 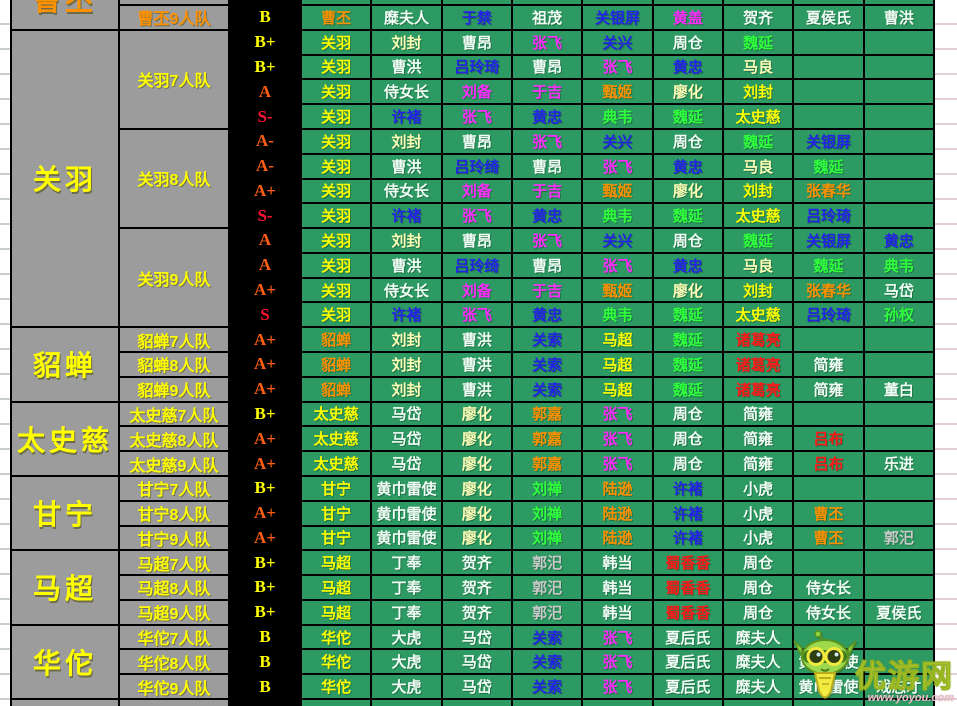 I want to click on member-cell: 黄巾雷使, so click(x=406, y=538).